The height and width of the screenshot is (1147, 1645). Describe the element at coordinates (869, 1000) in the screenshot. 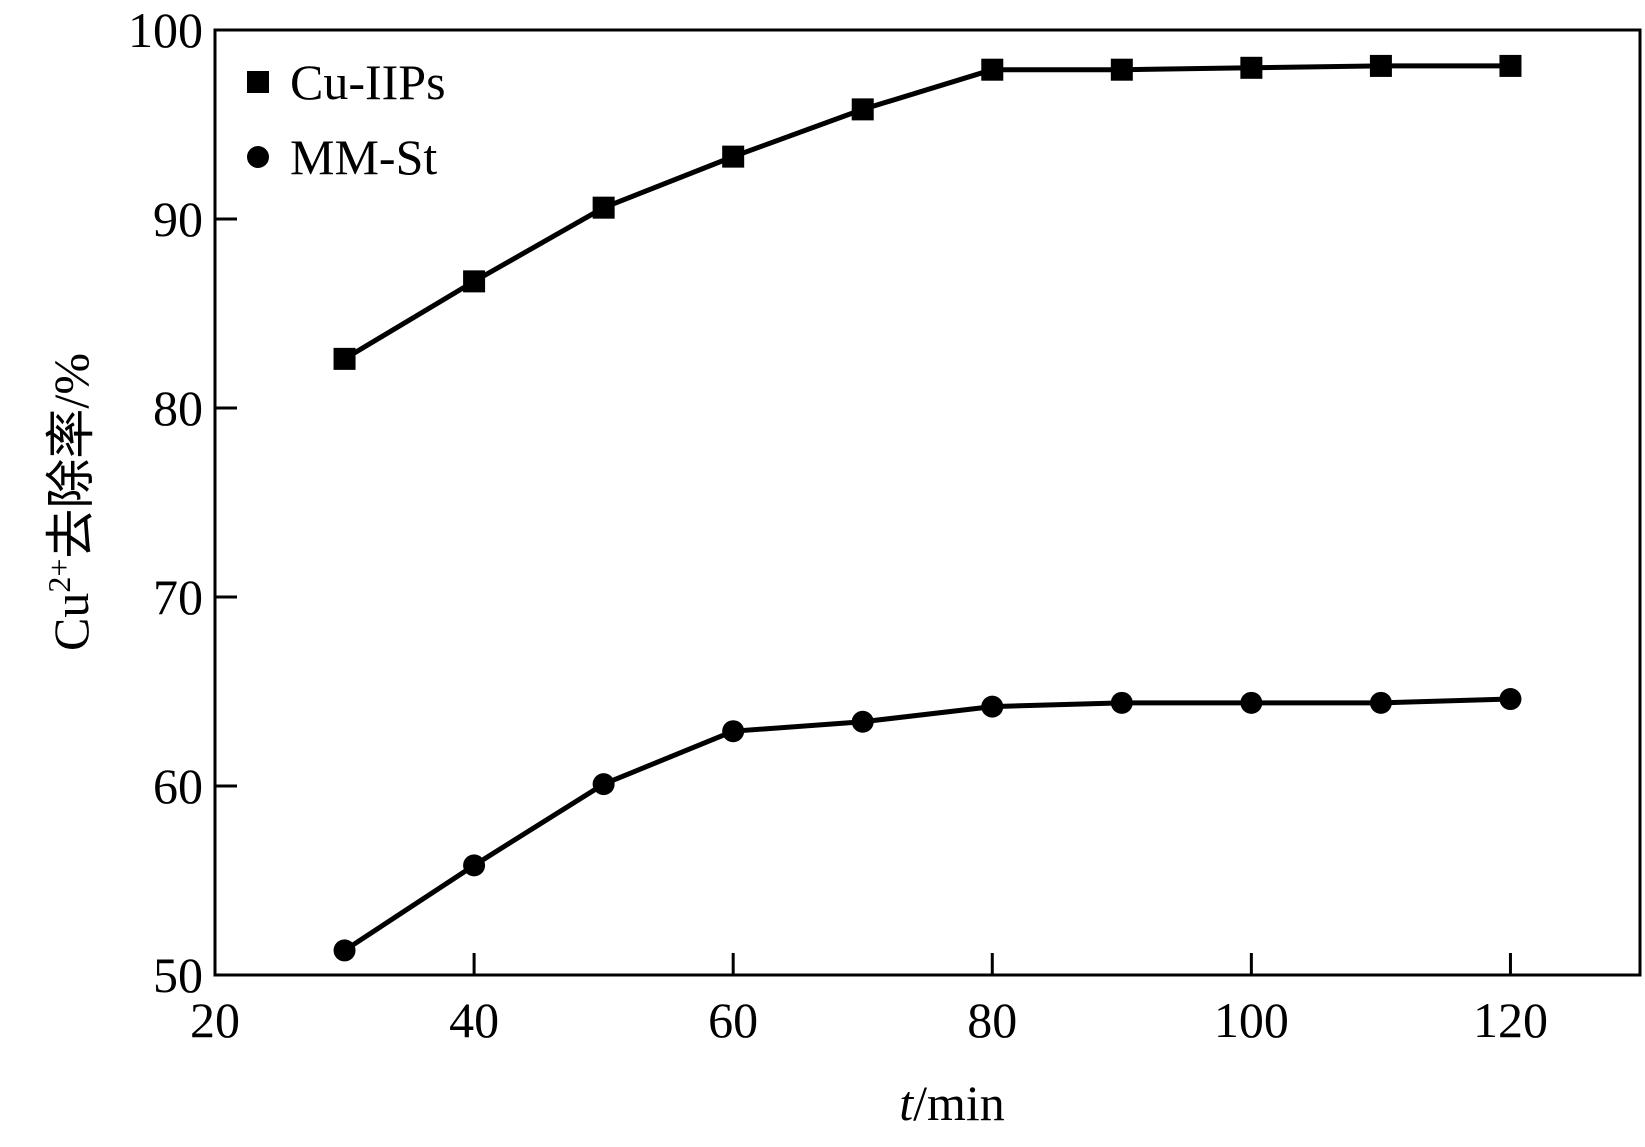

I see `x-axis-ticks: 20 40 60 80 100 120` at that location.